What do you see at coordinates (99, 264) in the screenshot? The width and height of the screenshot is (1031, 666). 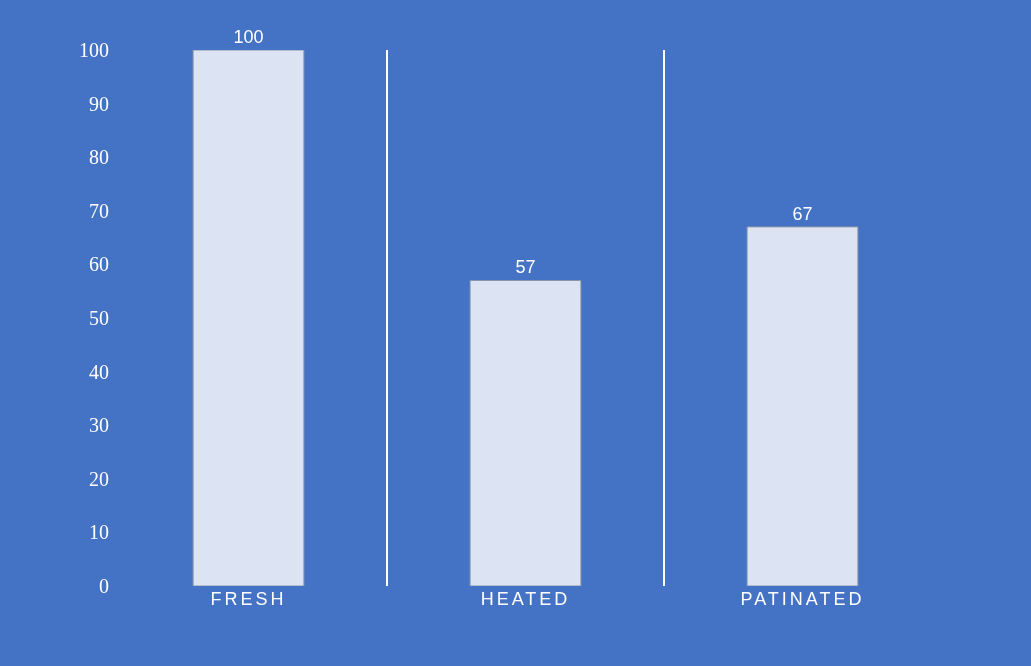 I see `y-tick-label: 60` at bounding box center [99, 264].